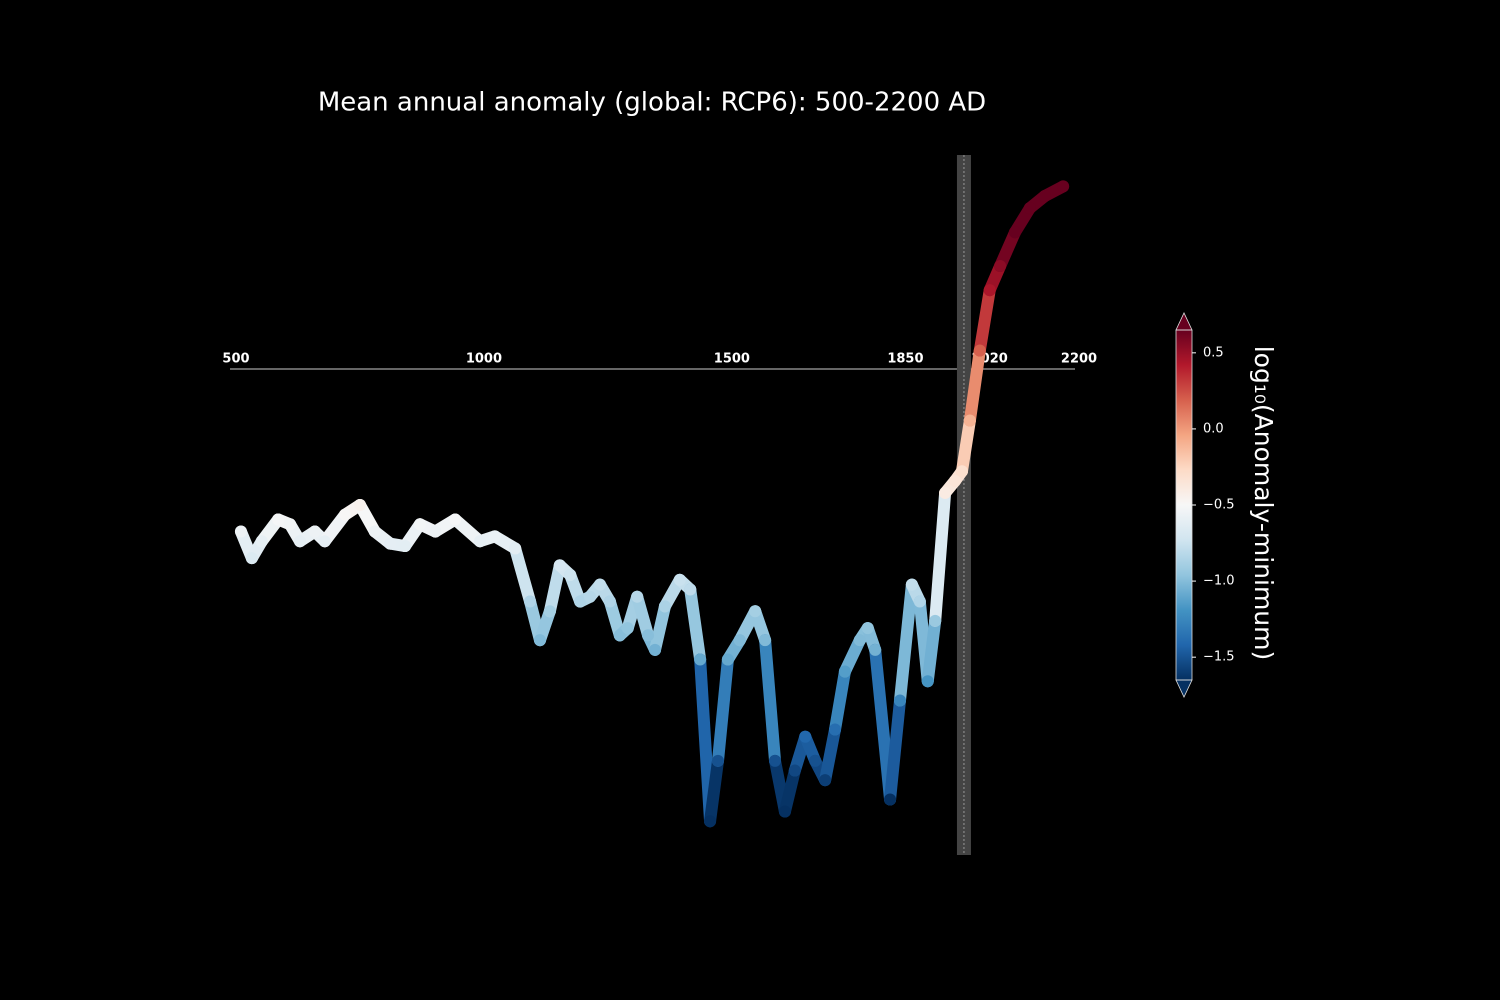 This screenshot has width=1500, height=1000. Describe the element at coordinates (235, 359) in the screenshot. I see `x-tick-label: 500` at that location.